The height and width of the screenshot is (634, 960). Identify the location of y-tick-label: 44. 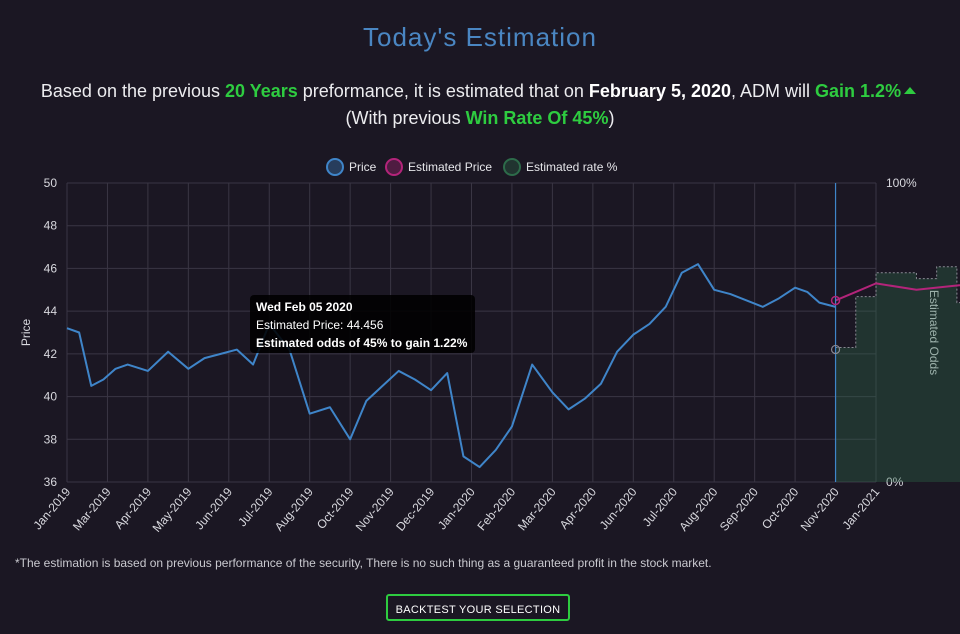
(51, 311).